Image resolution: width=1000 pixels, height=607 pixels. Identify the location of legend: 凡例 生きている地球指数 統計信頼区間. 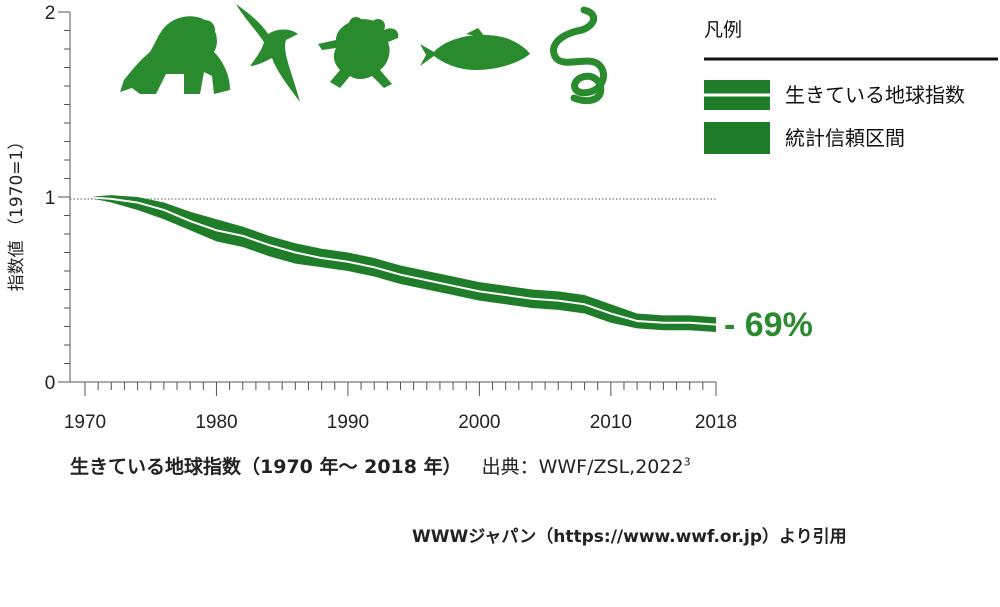
(851, 86).